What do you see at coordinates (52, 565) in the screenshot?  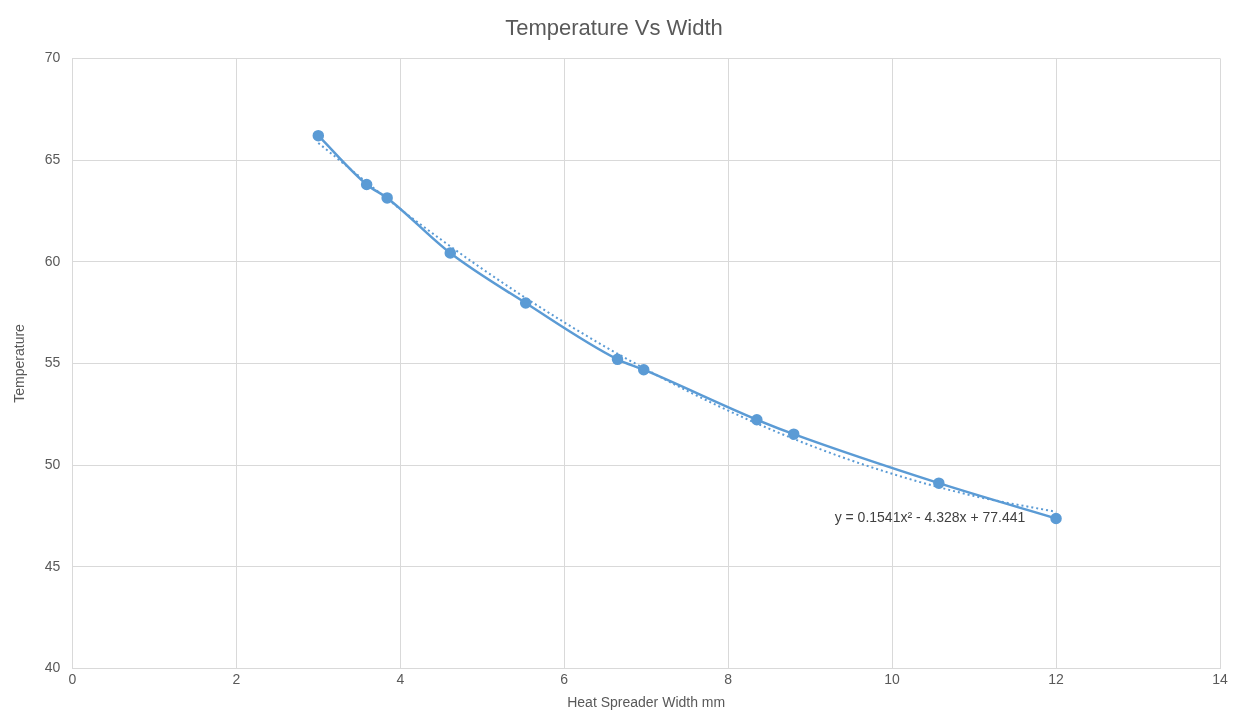 I see `y-tick-label: 45` at bounding box center [52, 565].